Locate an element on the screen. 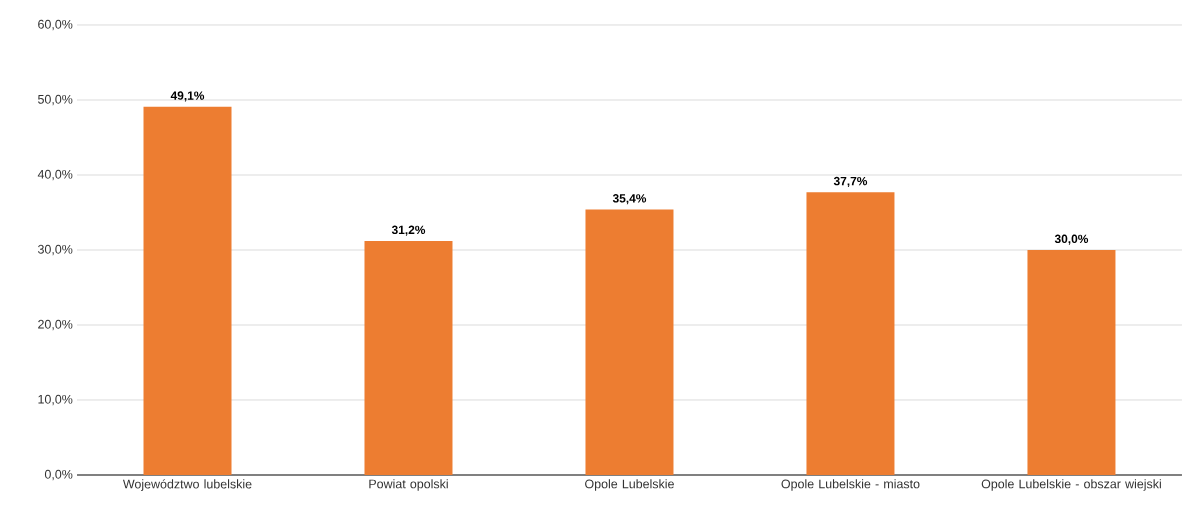 The width and height of the screenshot is (1186, 530). y-tick-label: 60,0% is located at coordinates (55, 25).